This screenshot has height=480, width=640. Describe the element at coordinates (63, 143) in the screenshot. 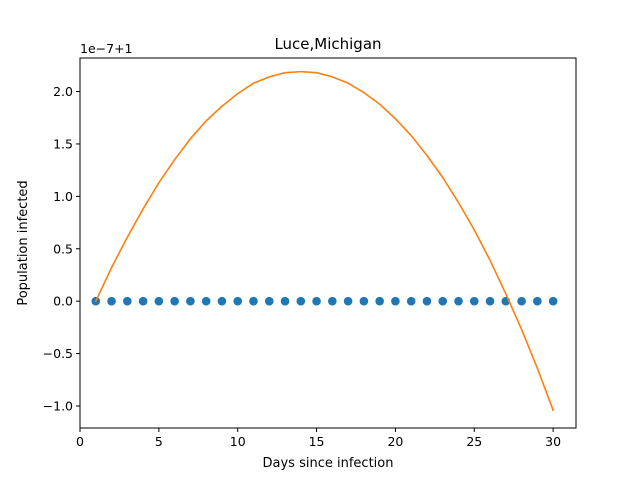

I see `y-tick-label: 1.5` at that location.